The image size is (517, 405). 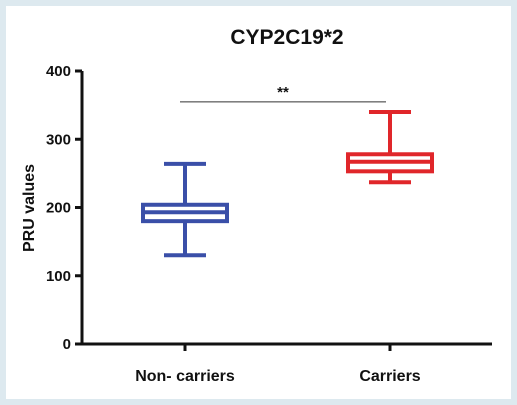 I want to click on y-tick-label: 400, so click(x=58, y=71).